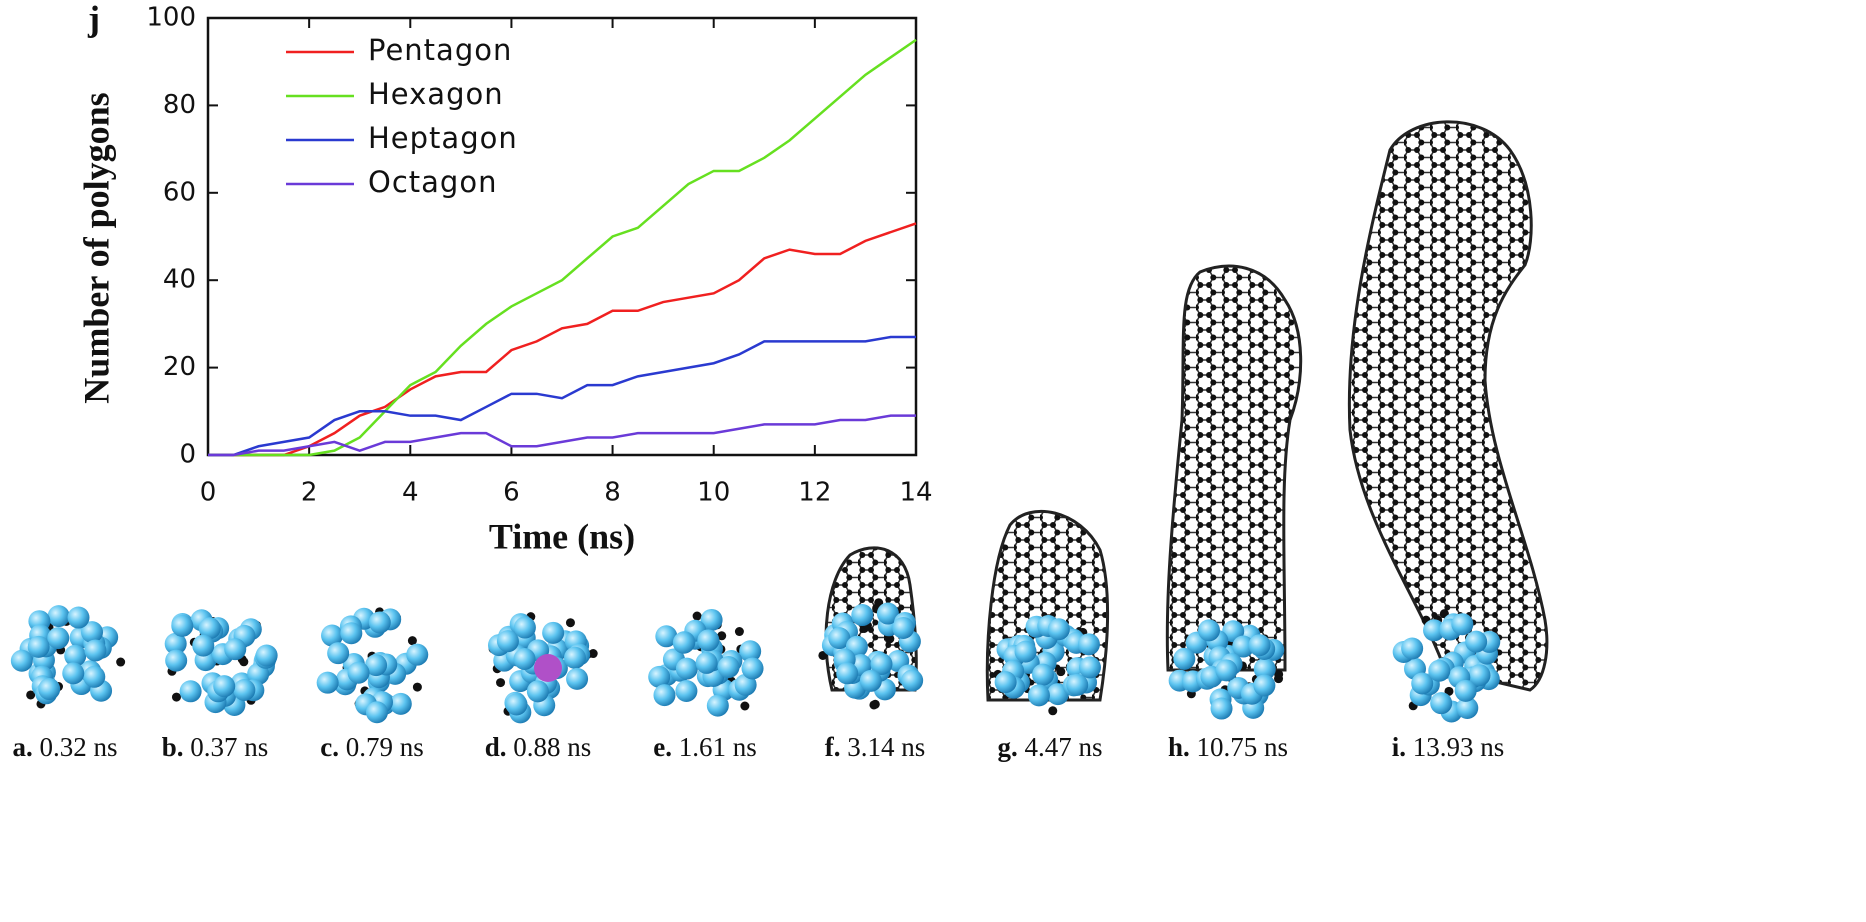 Image resolution: width=1866 pixels, height=922 pixels. I want to click on x-tick-label: 8, so click(612, 493).